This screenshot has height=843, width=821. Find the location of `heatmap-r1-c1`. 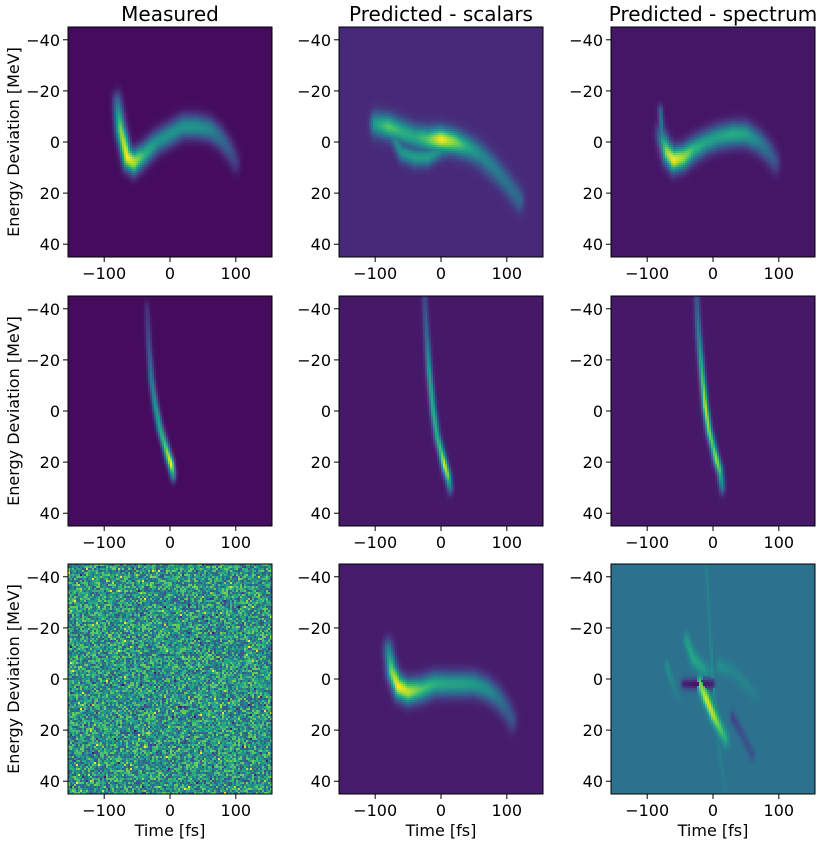

heatmap-r1-c1 is located at coordinates (441, 411).